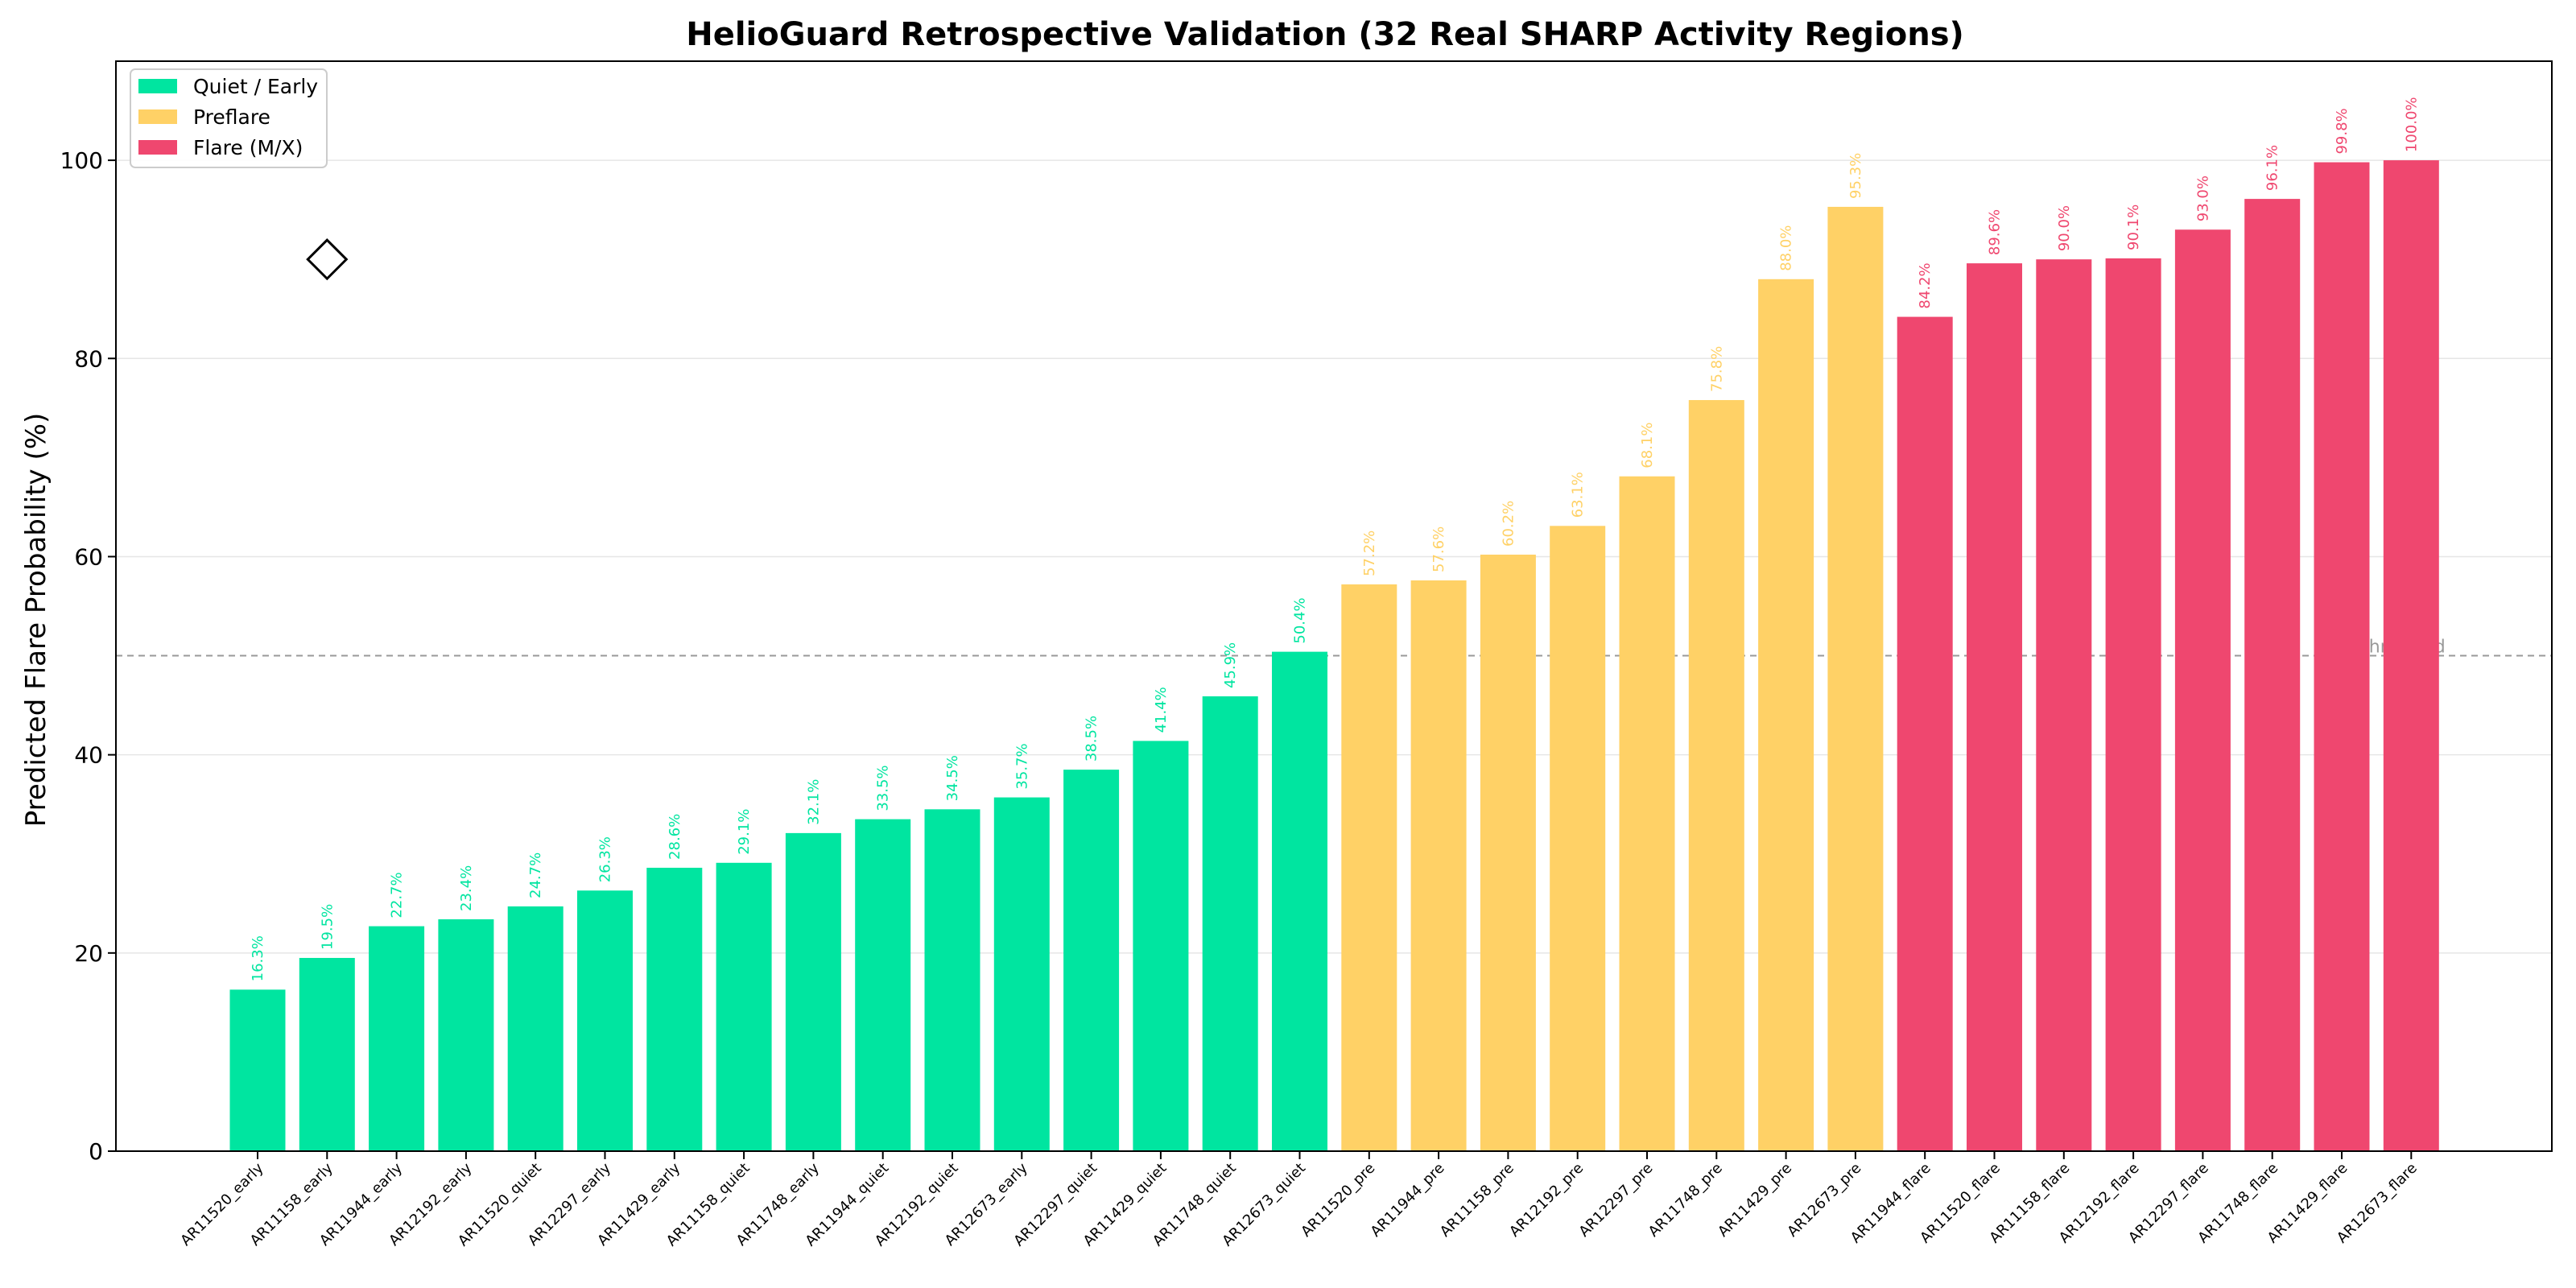 The height and width of the screenshot is (1288, 2576). I want to click on data-label-AR11520_early: 16.3%, so click(258, 958).